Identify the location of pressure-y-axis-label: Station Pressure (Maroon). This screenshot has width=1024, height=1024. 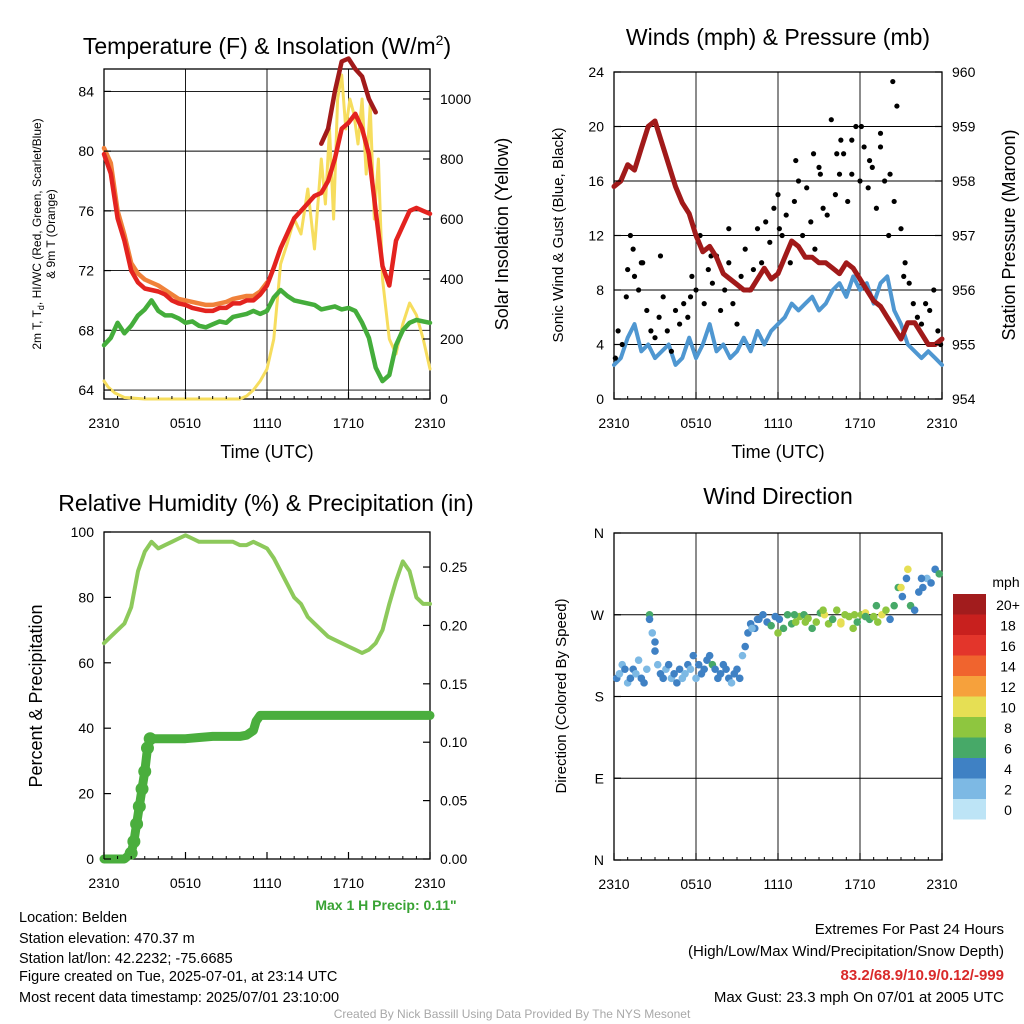
(1009, 234).